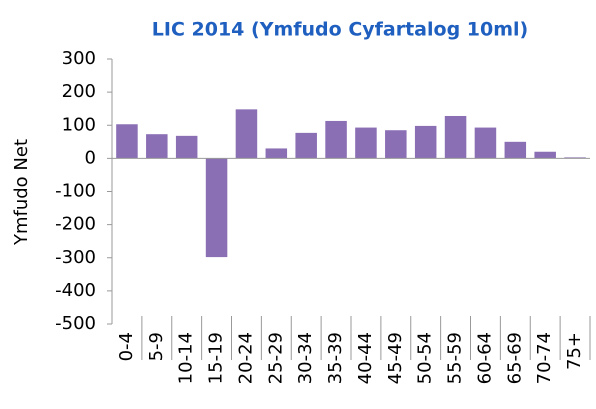 The image size is (596, 409). What do you see at coordinates (514, 358) in the screenshot?
I see `x-tick-label: 65-69` at bounding box center [514, 358].